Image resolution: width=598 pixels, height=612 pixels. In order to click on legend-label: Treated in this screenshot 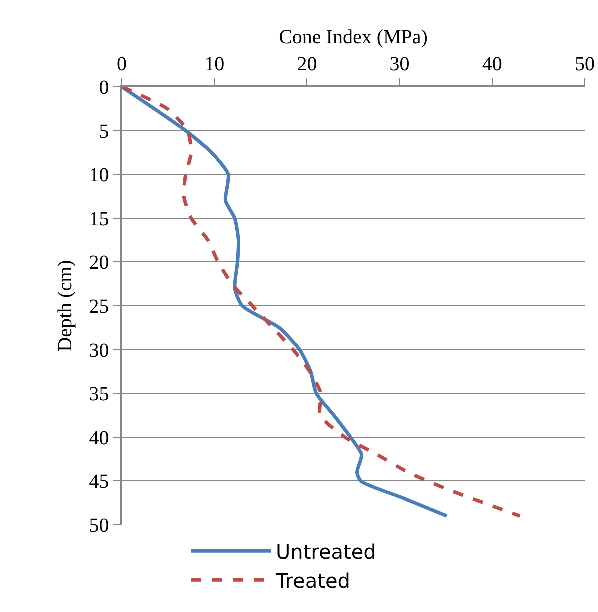, I will do `click(312, 580)`.